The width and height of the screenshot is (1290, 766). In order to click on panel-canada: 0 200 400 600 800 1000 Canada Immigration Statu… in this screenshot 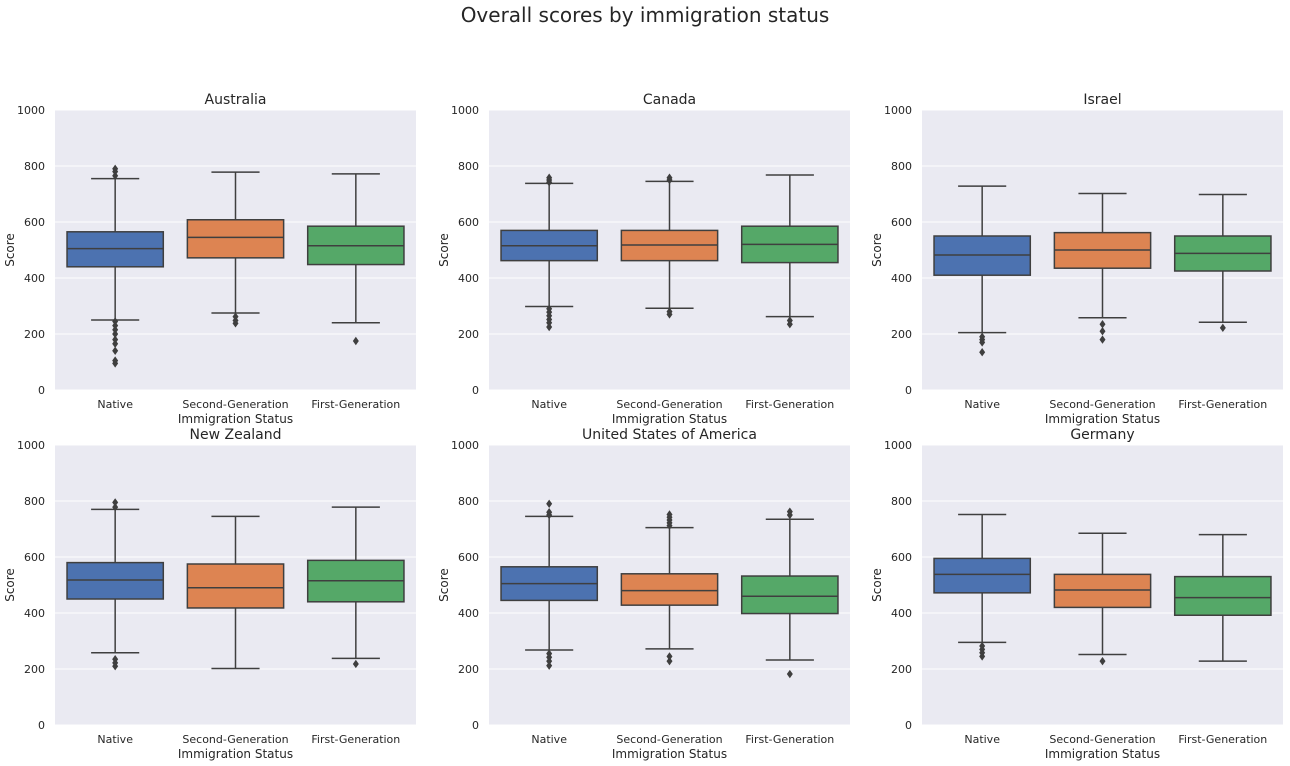, I will do `click(643, 259)`.